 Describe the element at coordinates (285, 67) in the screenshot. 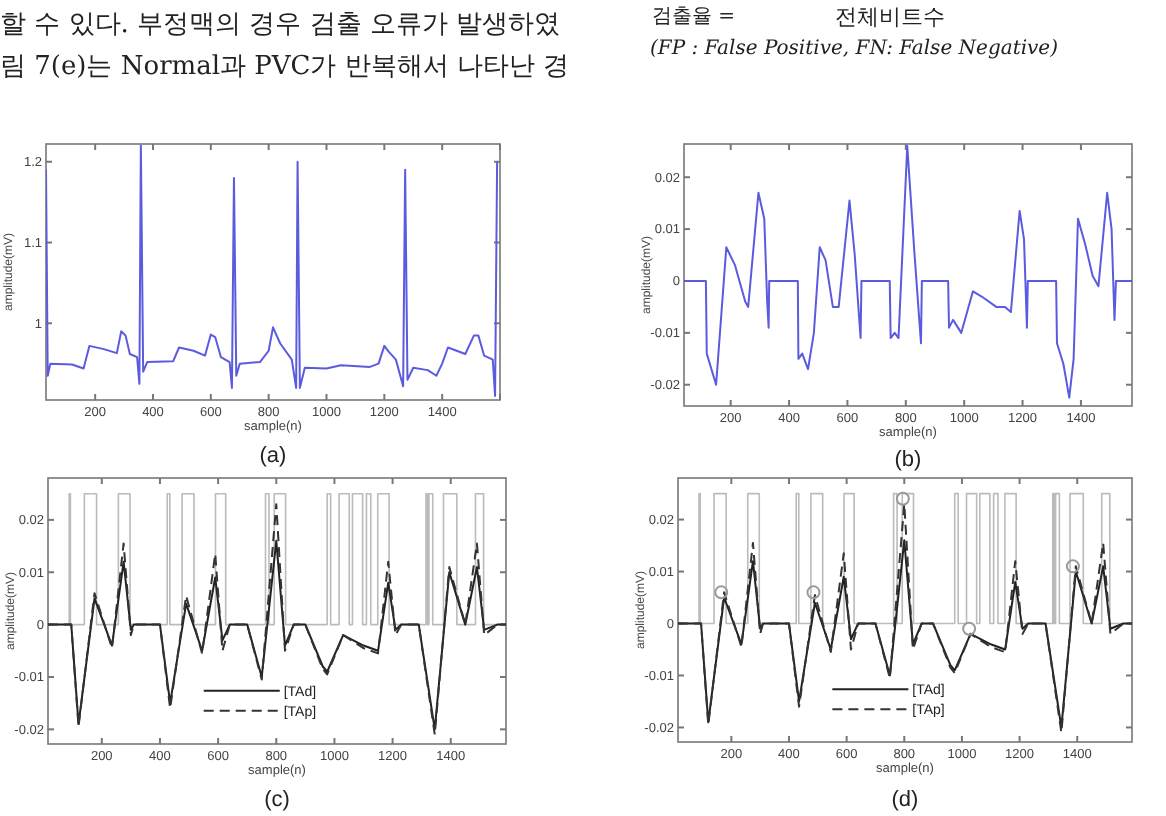

I see `text: 림 7(e)는 Normal과 PVC가 반복해서 나타난 경` at that location.